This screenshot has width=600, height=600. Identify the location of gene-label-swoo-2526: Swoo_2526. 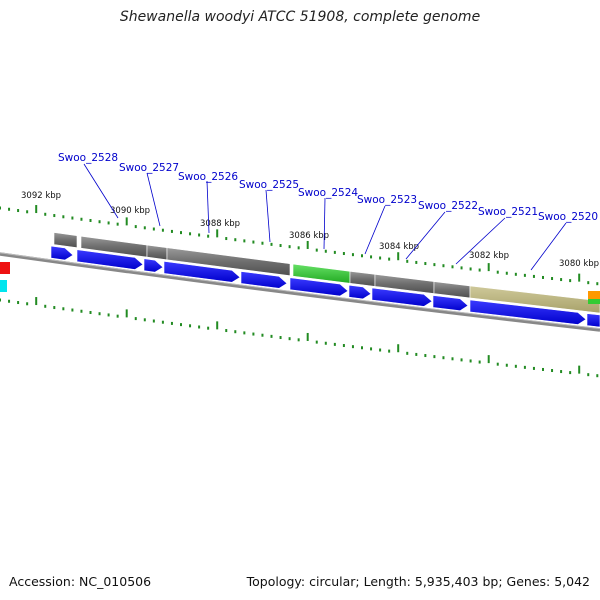
(208, 177).